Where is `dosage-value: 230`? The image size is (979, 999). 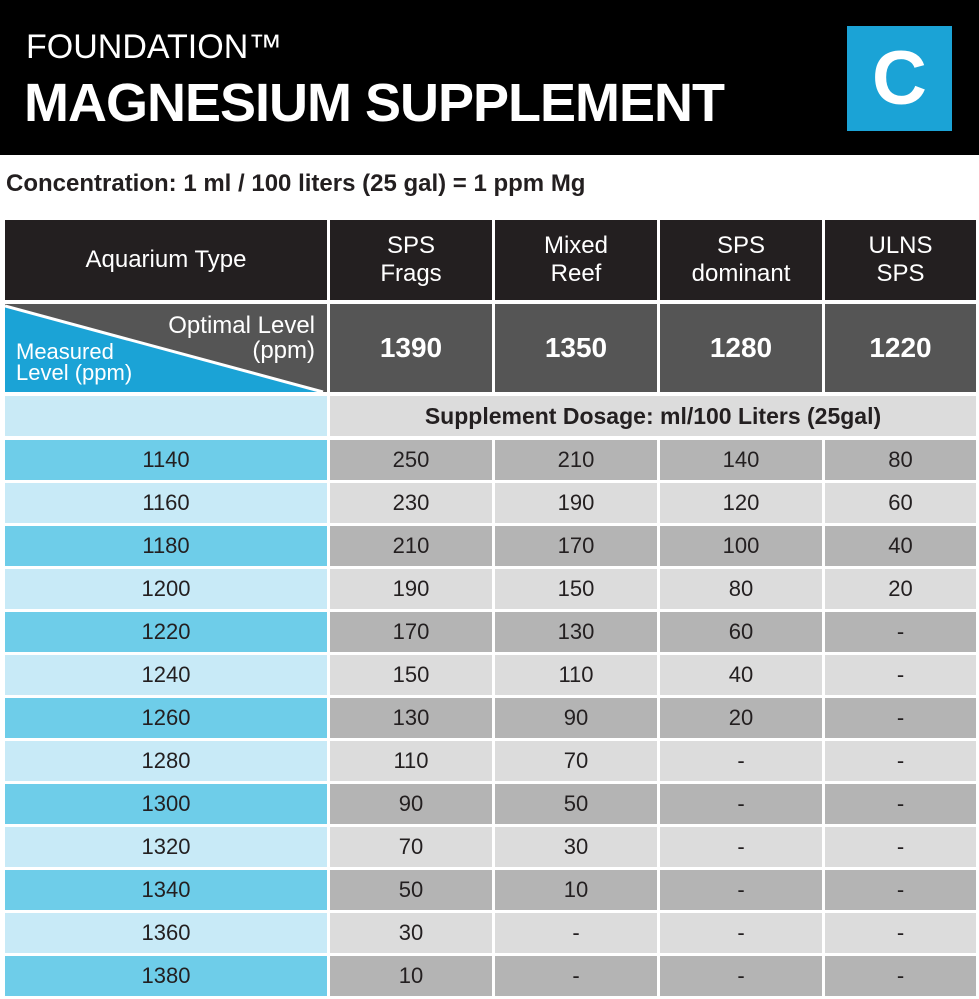
dosage-value: 230 is located at coordinates (411, 503).